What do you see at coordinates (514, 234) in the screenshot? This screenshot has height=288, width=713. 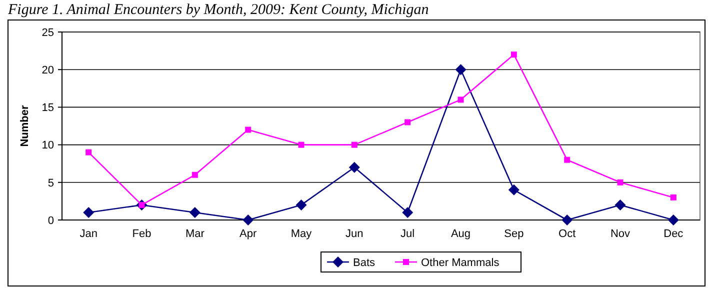 I see `x-tick-label: Sep` at bounding box center [514, 234].